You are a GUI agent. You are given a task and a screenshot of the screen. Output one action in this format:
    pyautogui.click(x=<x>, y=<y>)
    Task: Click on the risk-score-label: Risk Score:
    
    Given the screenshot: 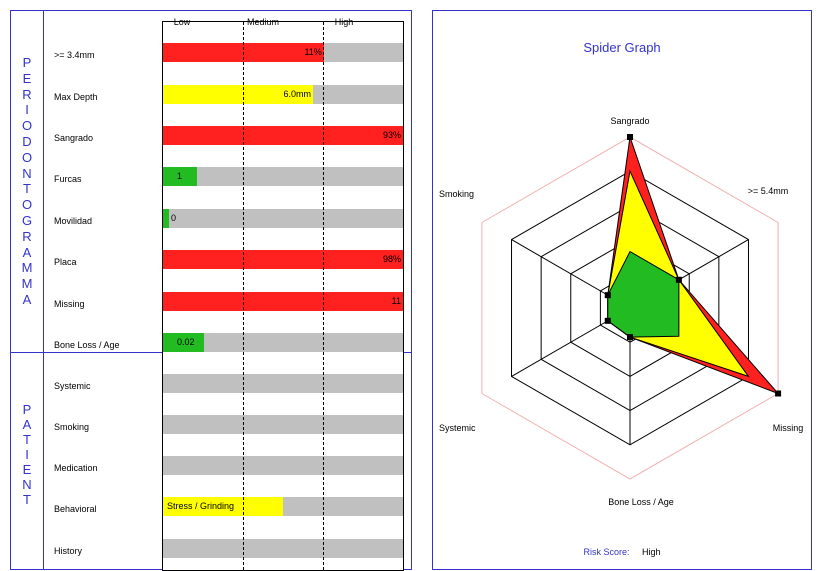 What is the action you would take?
    pyautogui.click(x=606, y=552)
    